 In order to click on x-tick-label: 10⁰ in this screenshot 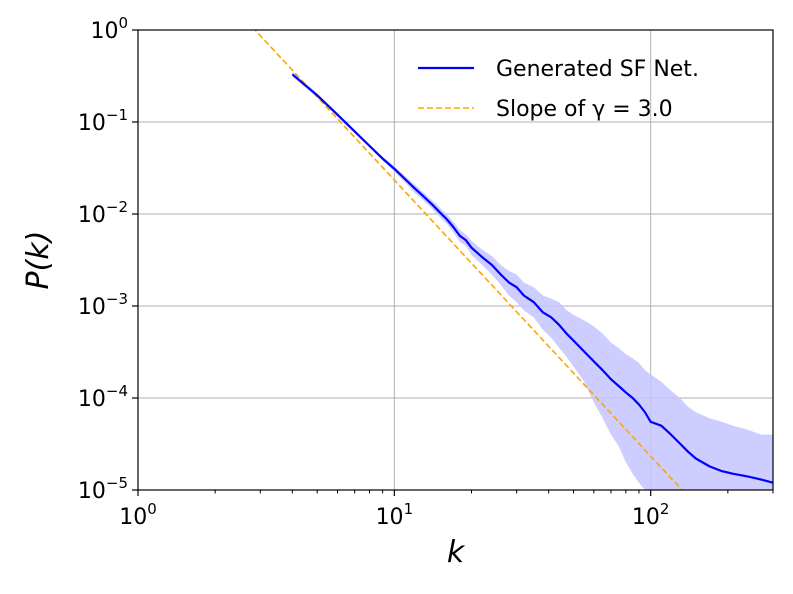, I will do `click(138, 515)`.